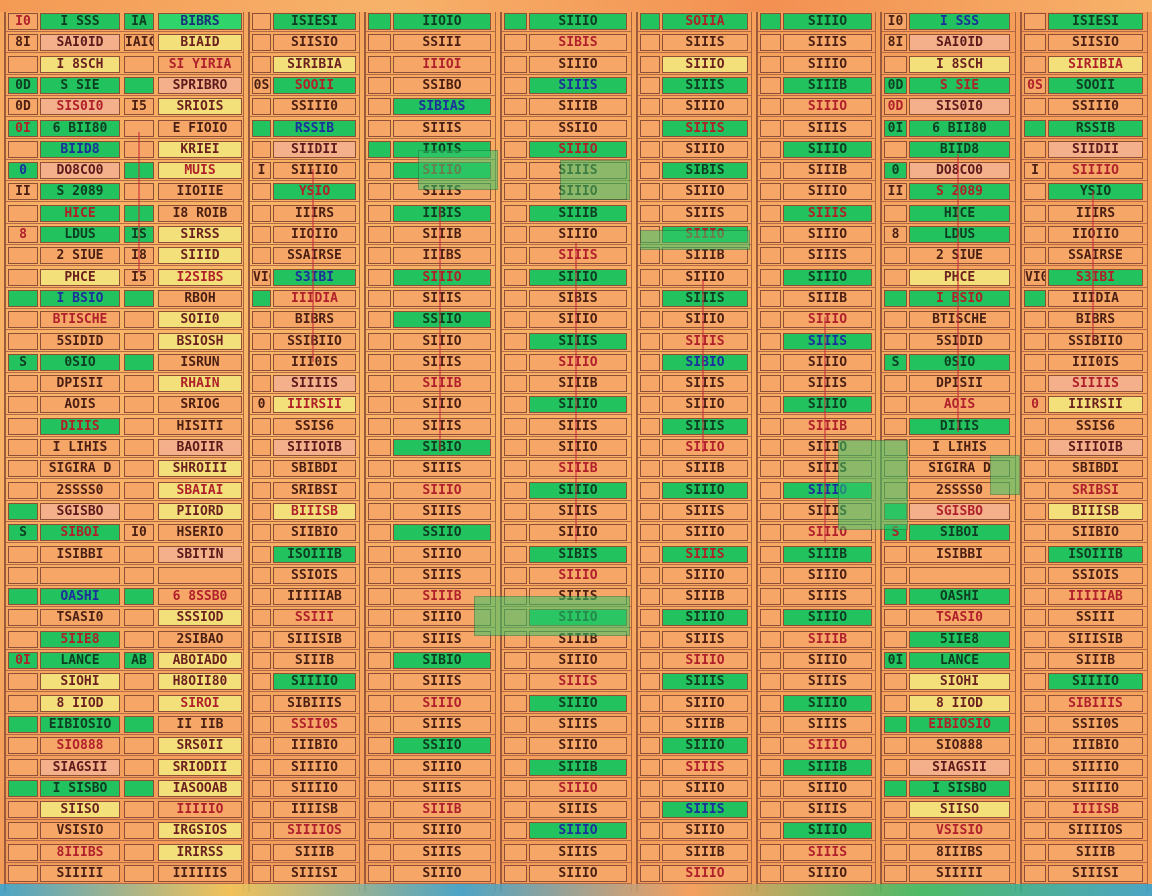 This screenshot has width=1152, height=896. What do you see at coordinates (80, 831) in the screenshot?
I see `table-cell: VSISIO` at bounding box center [80, 831].